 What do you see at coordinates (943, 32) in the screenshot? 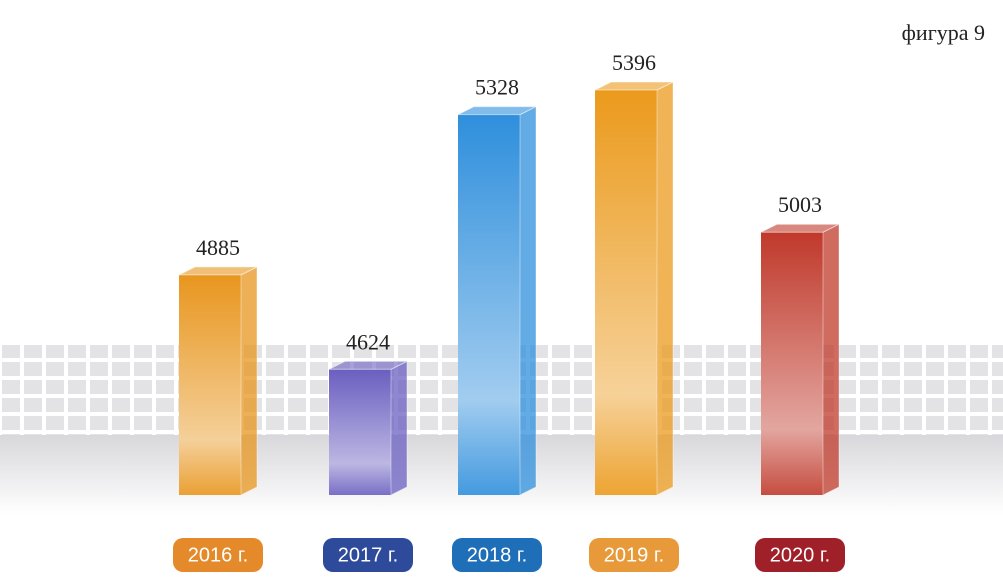
I see `chart-title: фигура 9` at bounding box center [943, 32].